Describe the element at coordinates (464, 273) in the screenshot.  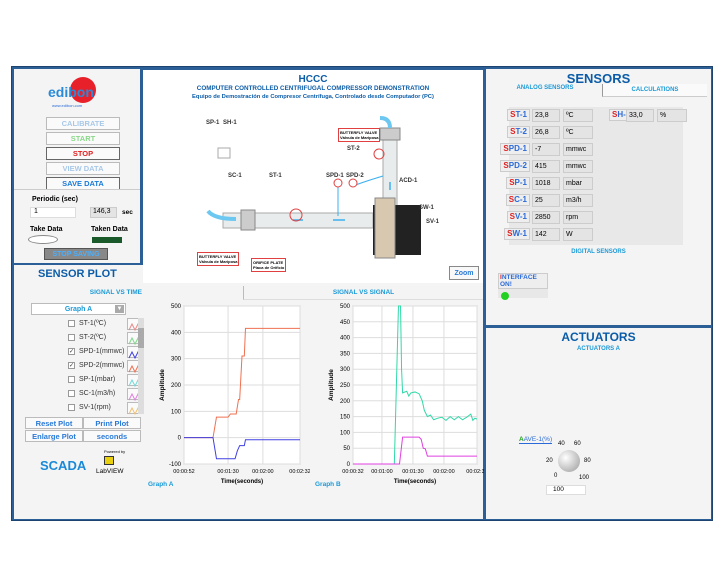
I see `zoom-button: Zoom` at that location.